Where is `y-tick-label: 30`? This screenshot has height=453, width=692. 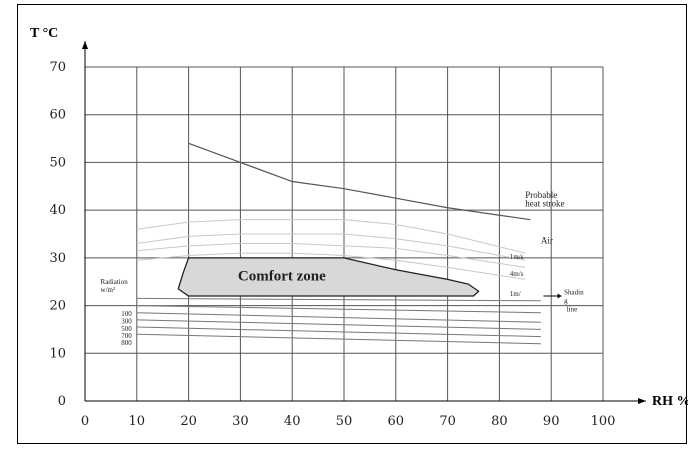
y-tick-label: 30 is located at coordinates (57, 258).